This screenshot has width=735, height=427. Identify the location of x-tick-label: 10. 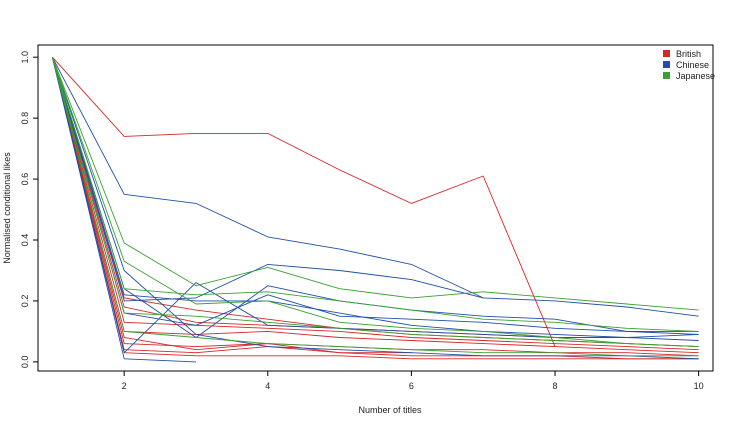
(699, 386).